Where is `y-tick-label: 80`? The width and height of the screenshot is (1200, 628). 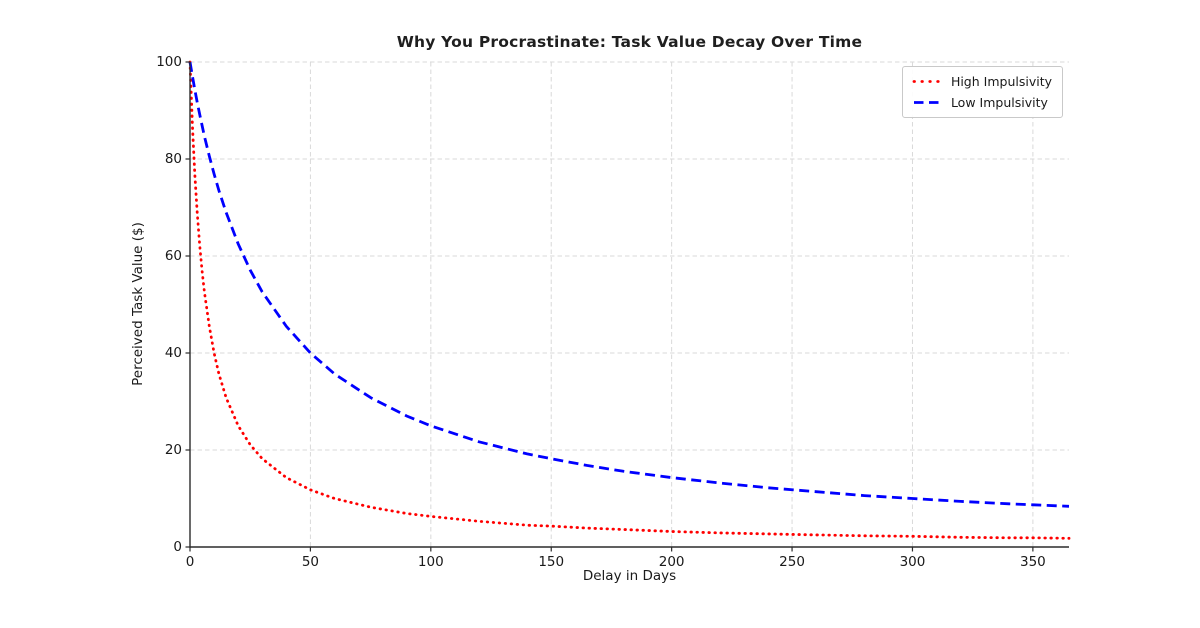 y-tick-label: 80 is located at coordinates (173, 159).